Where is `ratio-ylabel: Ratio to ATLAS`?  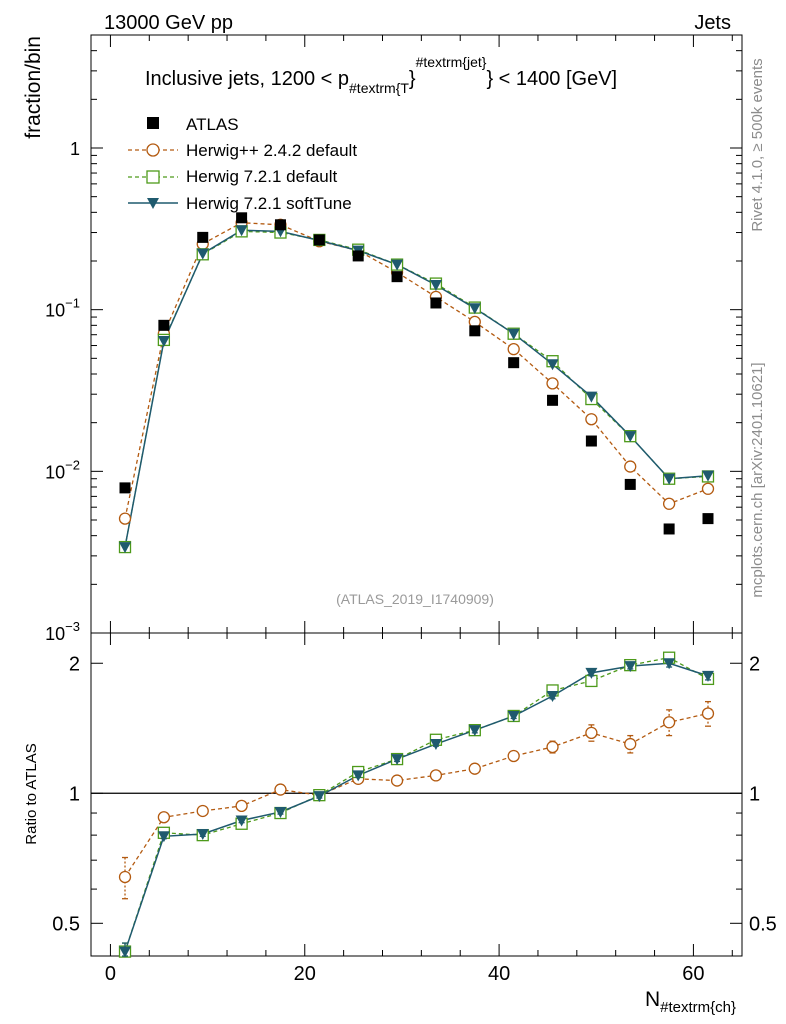 ratio-ylabel: Ratio to ATLAS is located at coordinates (31, 793).